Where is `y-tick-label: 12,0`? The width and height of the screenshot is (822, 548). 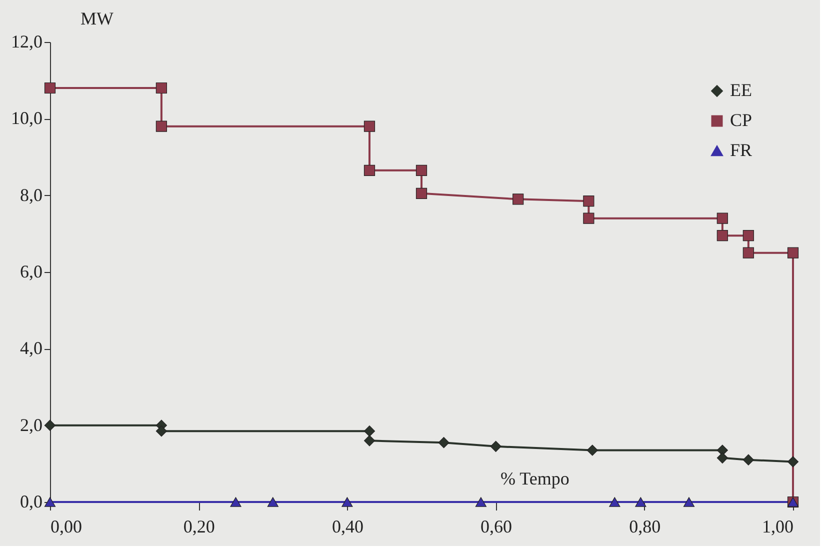
y-tick-label: 12,0 is located at coordinates (26, 42).